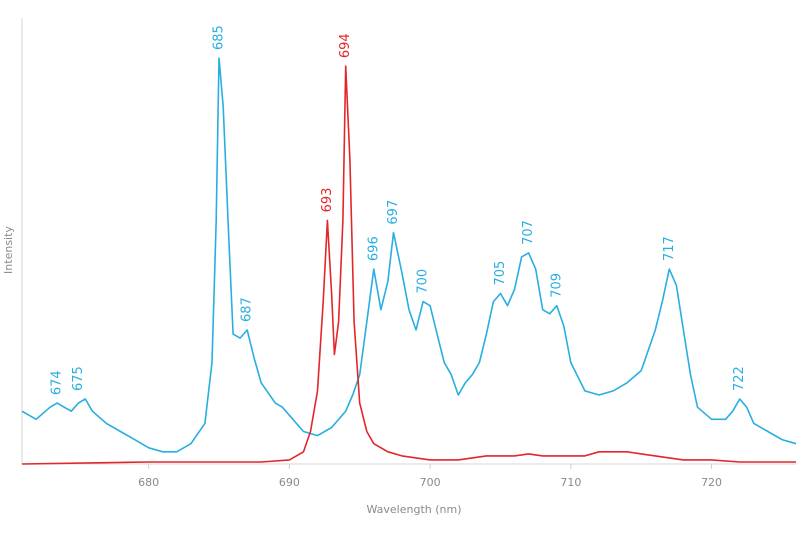 The image size is (800, 535). What do you see at coordinates (345, 45) in the screenshot?
I see `peak-label: 694` at bounding box center [345, 45].